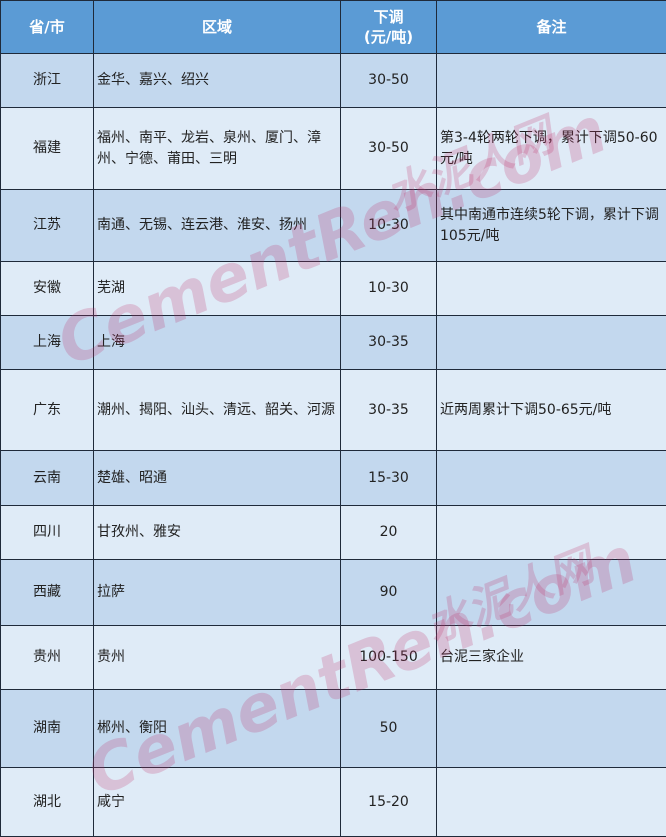 The image size is (666, 837). Describe the element at coordinates (47, 27) in the screenshot. I see `header-province: 省/市` at that location.